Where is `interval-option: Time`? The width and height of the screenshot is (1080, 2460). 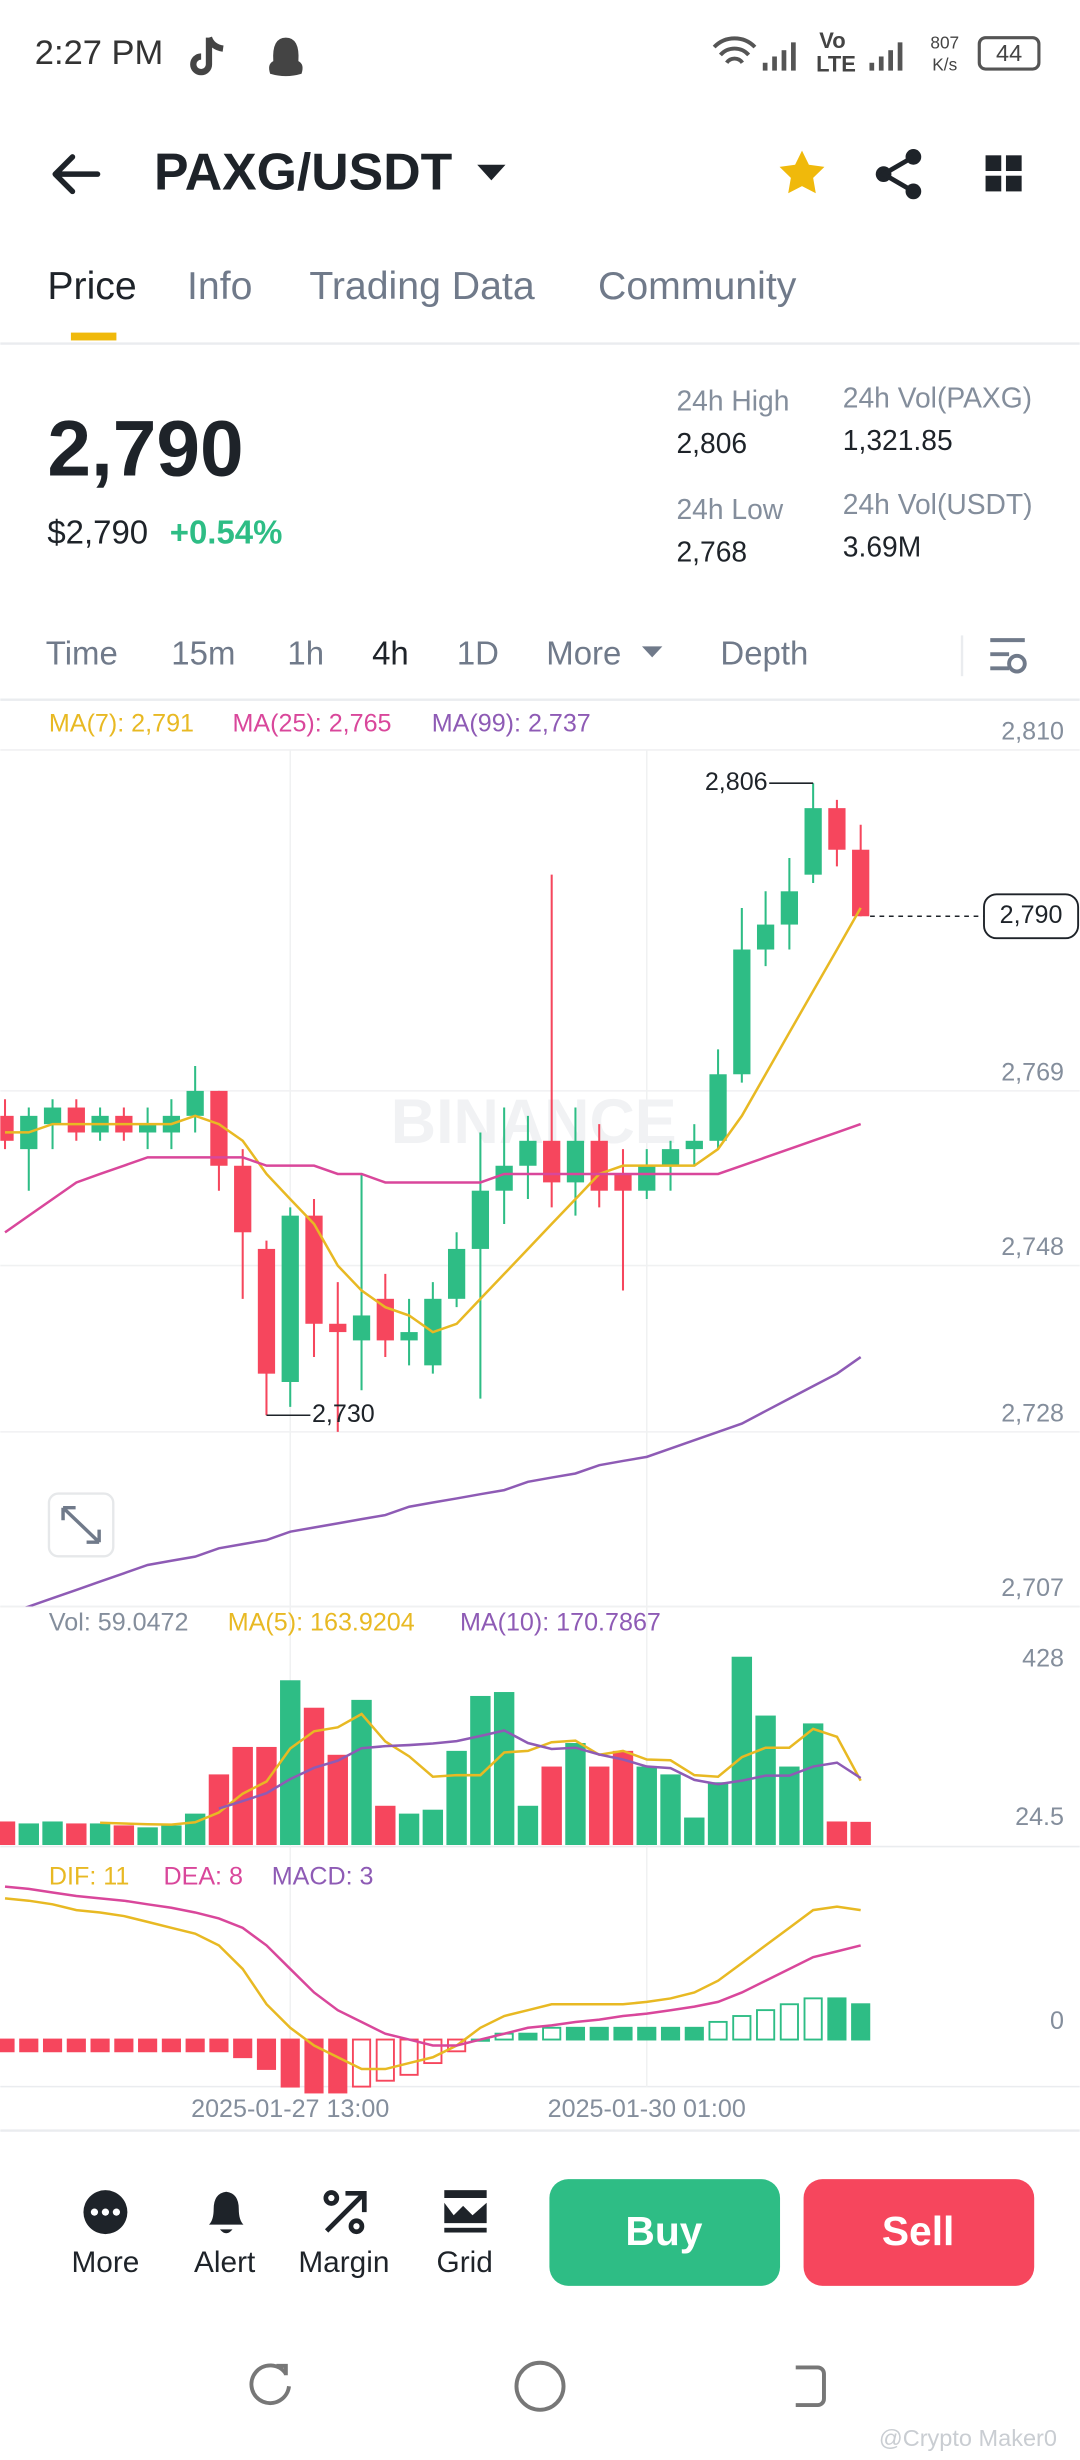
interval-option: Time is located at coordinates (82, 652).